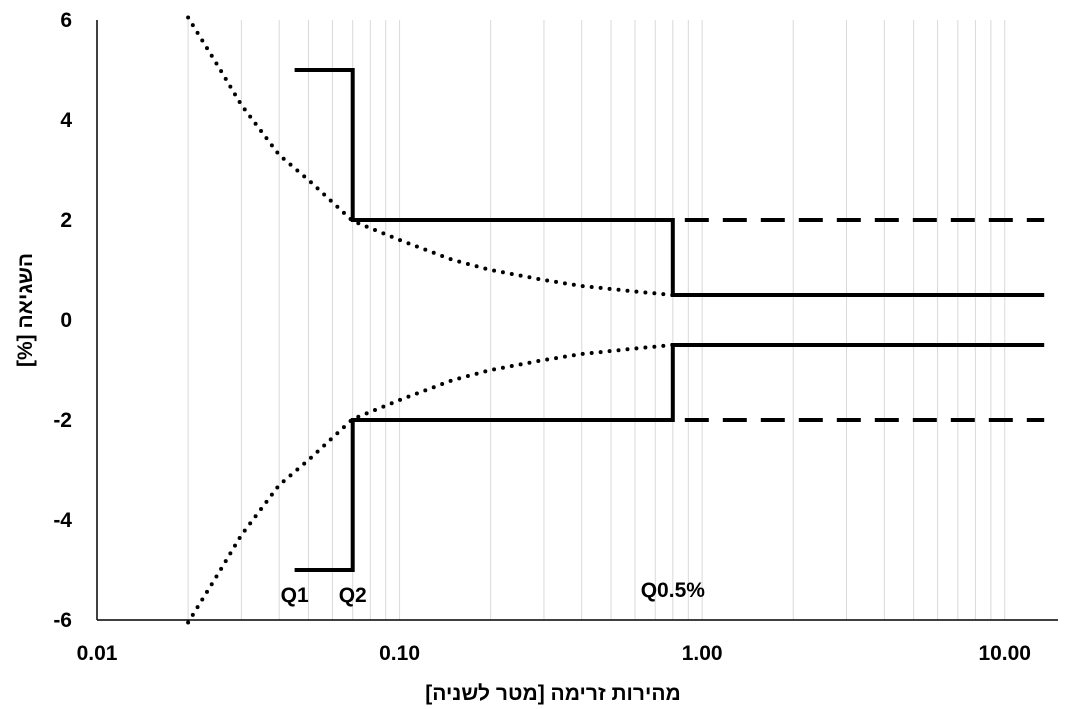  What do you see at coordinates (66, 20) in the screenshot?
I see `y-tick-label: 6` at bounding box center [66, 20].